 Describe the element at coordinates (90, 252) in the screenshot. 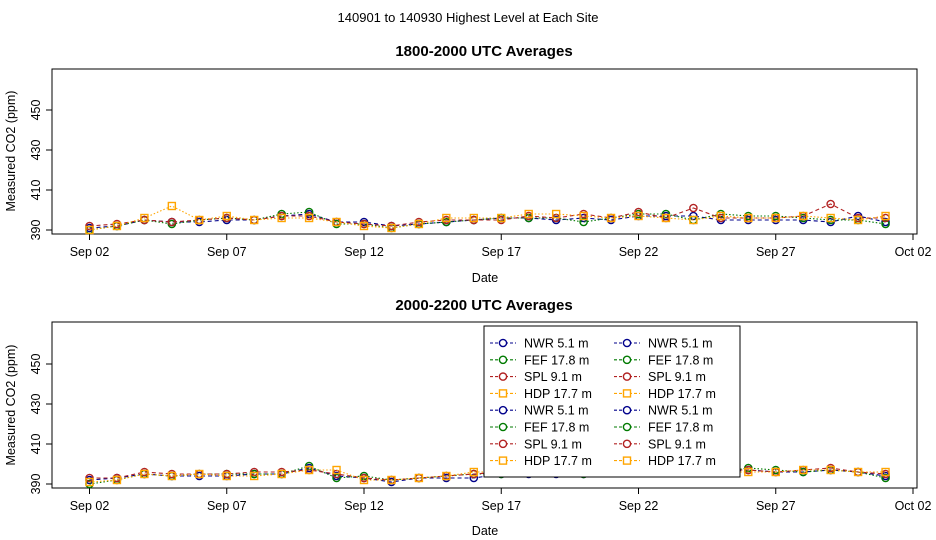

I see `x-tick-label: Sep 02` at that location.